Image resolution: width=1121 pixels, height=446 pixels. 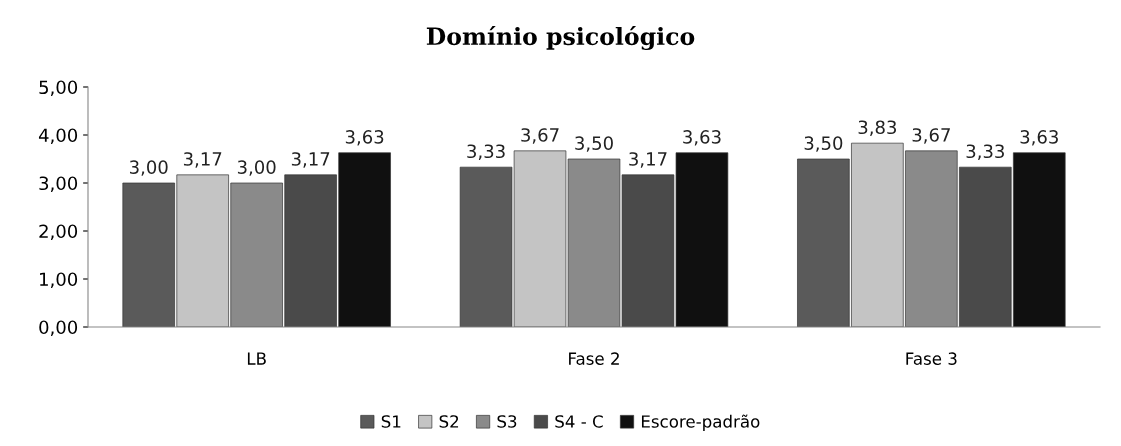 I want to click on legend-label: S1, so click(x=391, y=421).